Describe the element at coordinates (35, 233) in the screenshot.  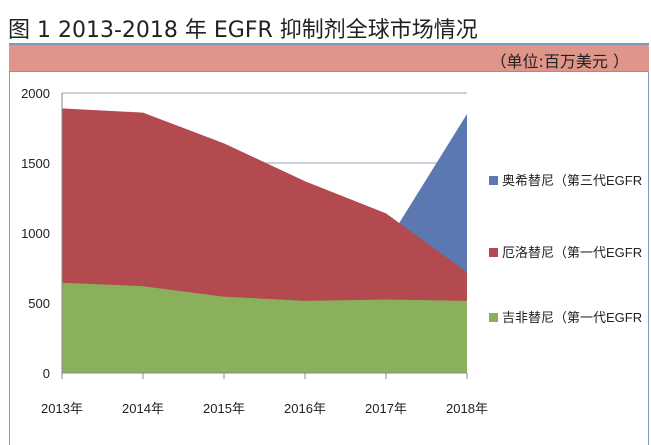
I see `y-tick-label: 1000` at that location.